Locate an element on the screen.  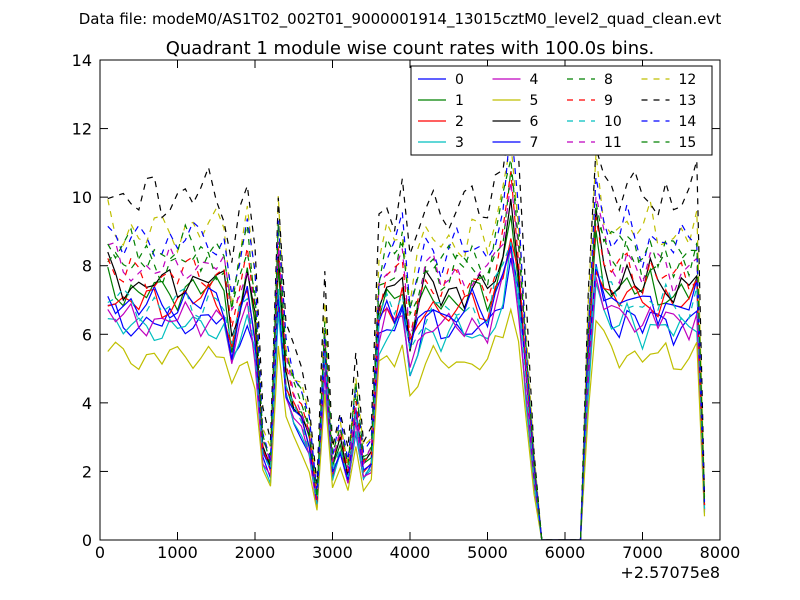
legend-label-12: 12 is located at coordinates (688, 80).